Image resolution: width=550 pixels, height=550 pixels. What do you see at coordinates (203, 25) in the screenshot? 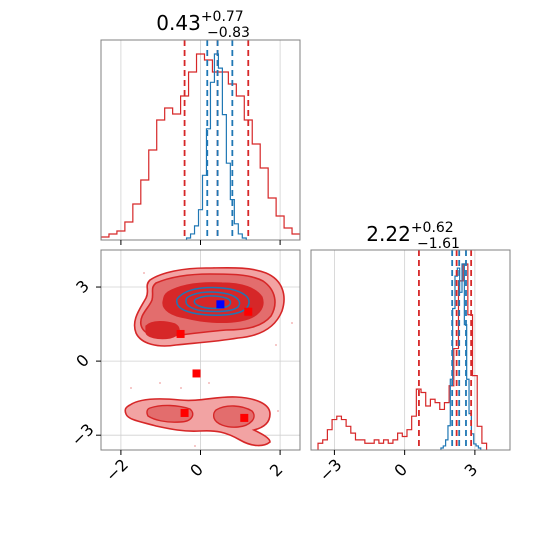
I see `panel-top-left-title: 0.43+0.77 −0.83` at bounding box center [203, 25].